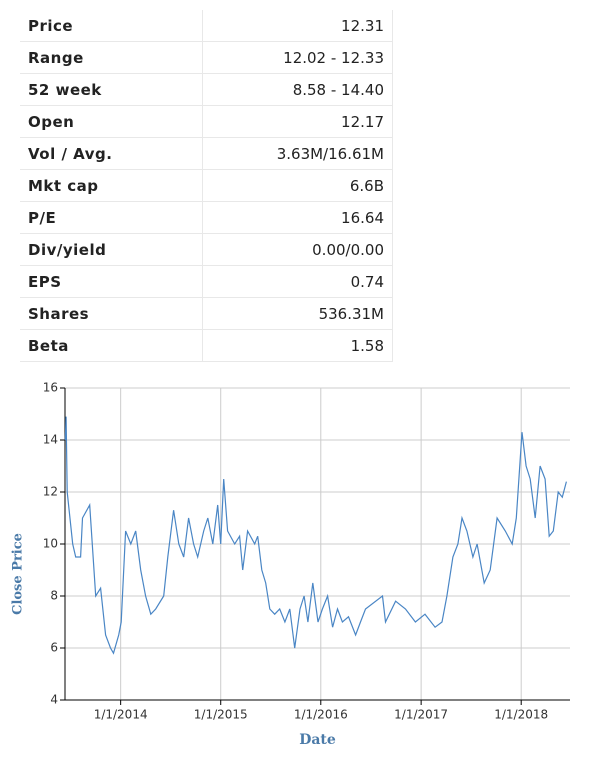 This screenshot has width=607, height=764. Describe the element at coordinates (317, 740) in the screenshot. I see `x-axis-label: Date` at that location.